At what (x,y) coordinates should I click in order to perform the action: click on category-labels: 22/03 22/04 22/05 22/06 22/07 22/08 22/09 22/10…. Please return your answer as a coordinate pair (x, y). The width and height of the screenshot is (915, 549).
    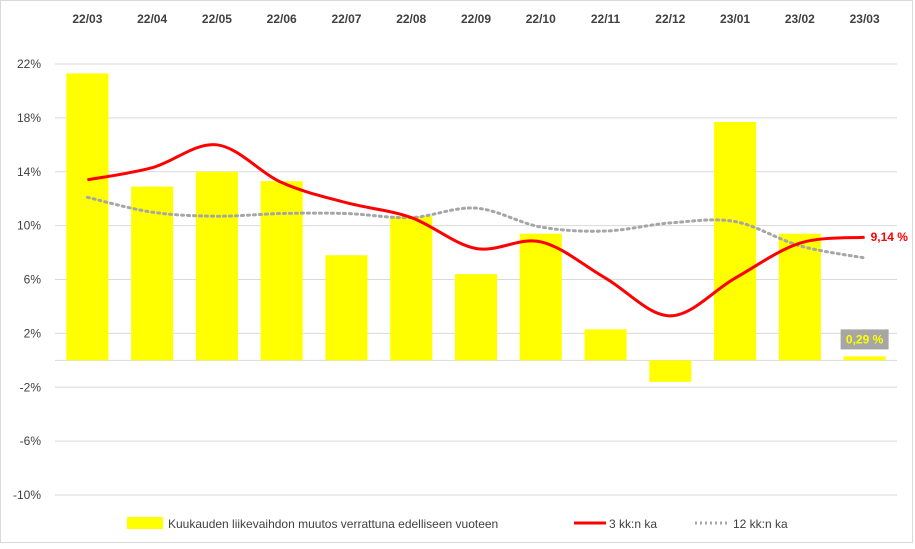
    Looking at the image, I should click on (476, 19).